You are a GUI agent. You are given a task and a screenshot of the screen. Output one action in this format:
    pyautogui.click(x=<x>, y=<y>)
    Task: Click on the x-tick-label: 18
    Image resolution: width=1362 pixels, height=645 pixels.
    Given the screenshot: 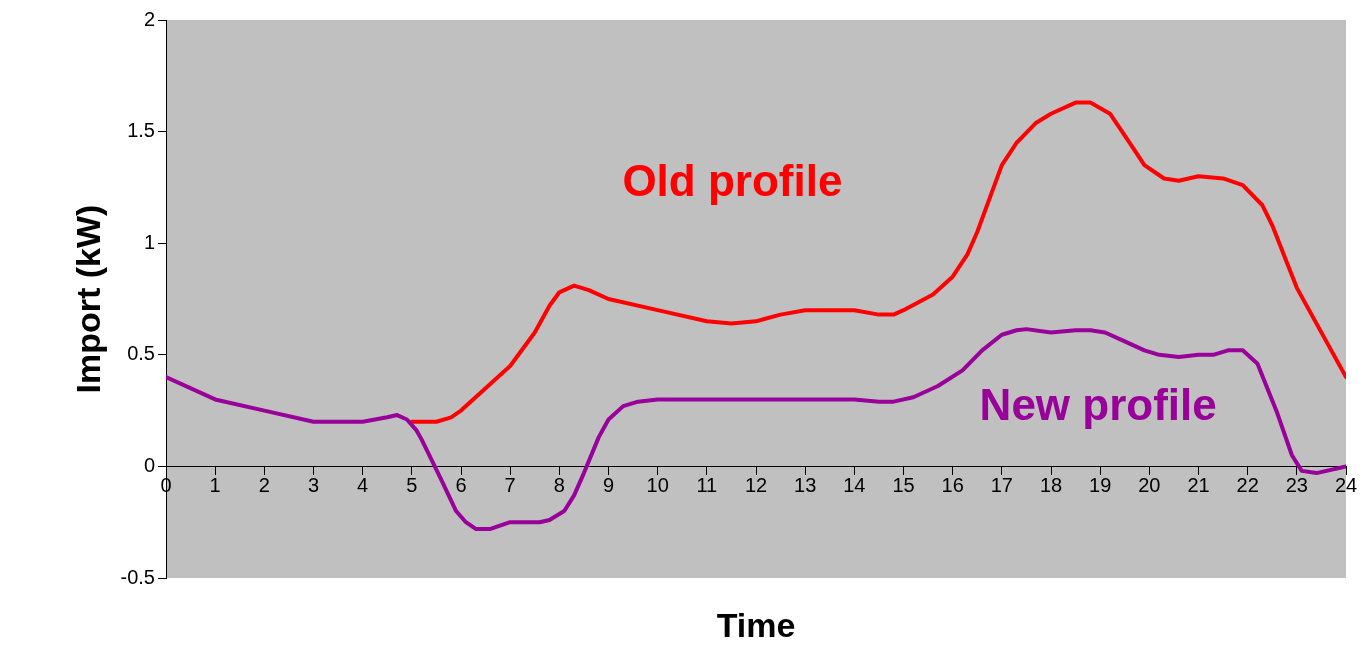 What is the action you would take?
    pyautogui.click(x=1051, y=484)
    